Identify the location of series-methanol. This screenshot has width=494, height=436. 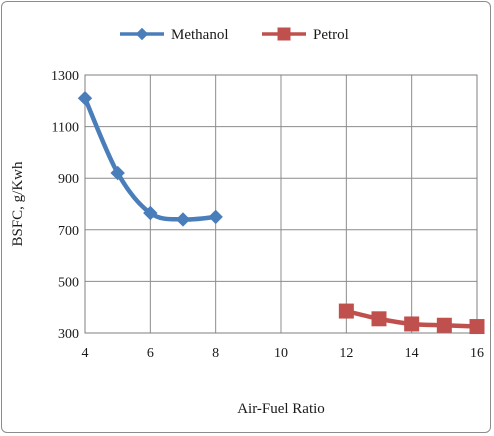
(150, 159).